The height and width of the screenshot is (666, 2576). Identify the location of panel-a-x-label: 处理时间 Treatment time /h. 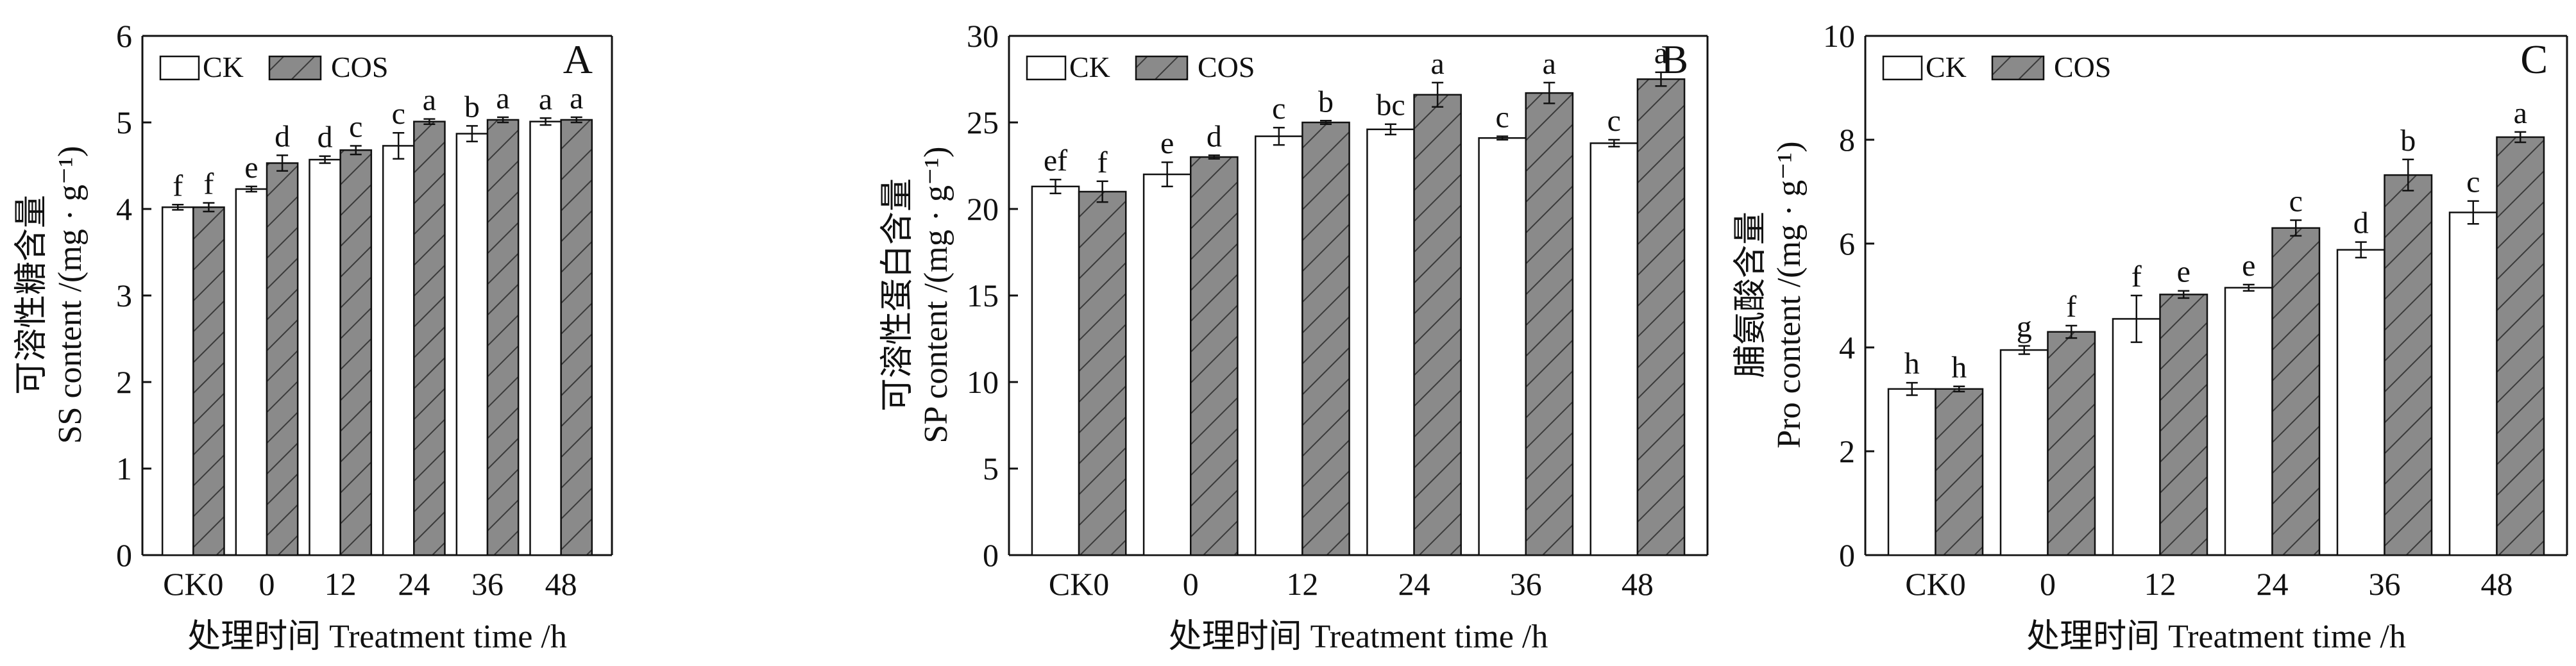
(377, 637).